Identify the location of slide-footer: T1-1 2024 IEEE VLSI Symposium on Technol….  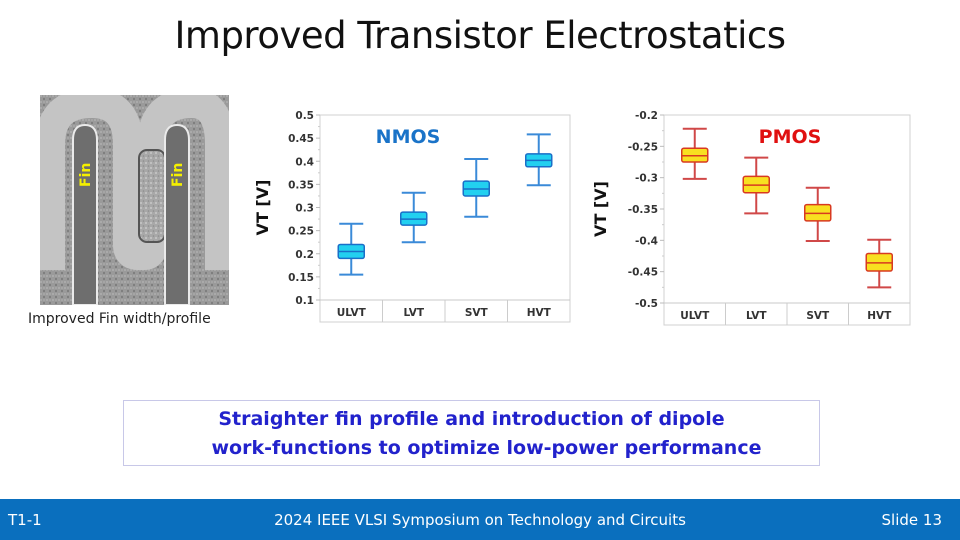
(480, 519).